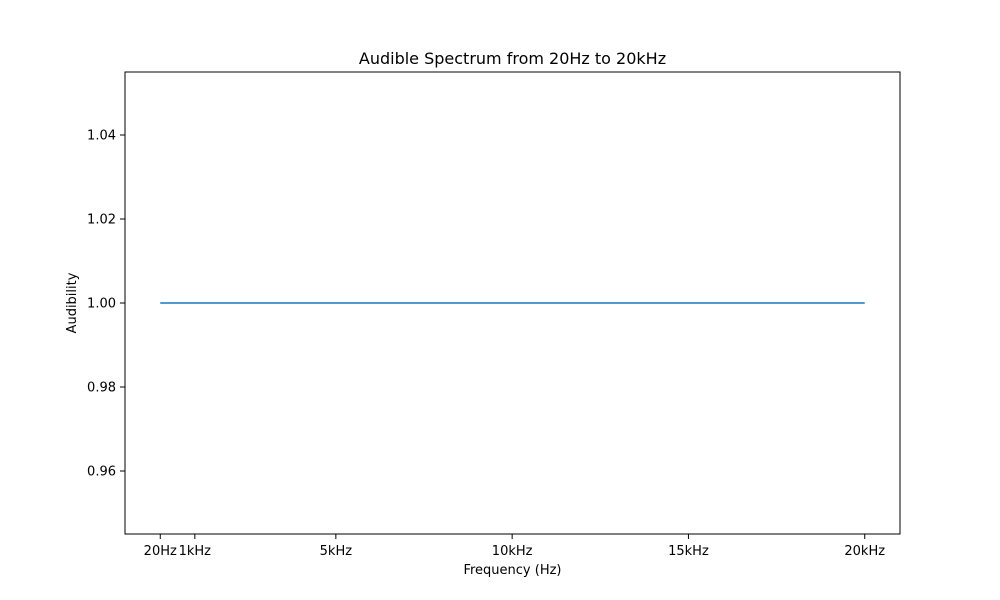 This screenshot has width=1000, height=600. Describe the element at coordinates (512, 58) in the screenshot. I see `chart-title: Audible Spectrum from 20Hz to 20kHz` at that location.